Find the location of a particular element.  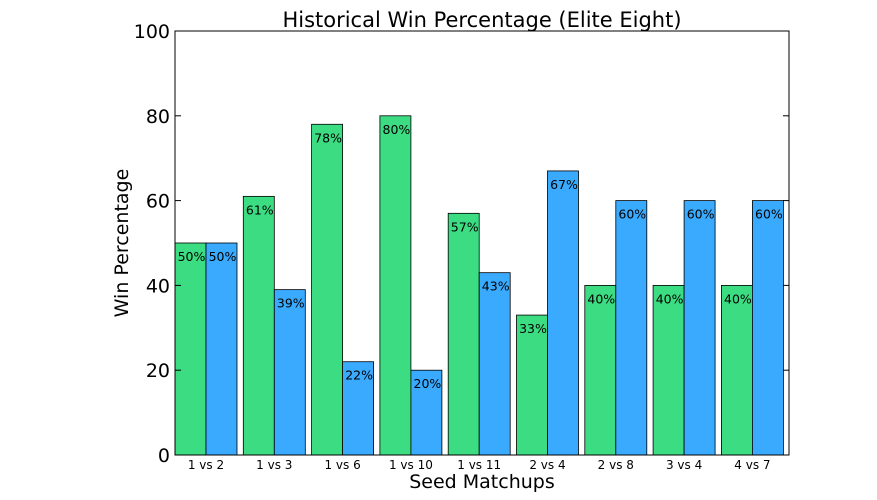

y-axis-label: Win Percentage is located at coordinates (122, 243).